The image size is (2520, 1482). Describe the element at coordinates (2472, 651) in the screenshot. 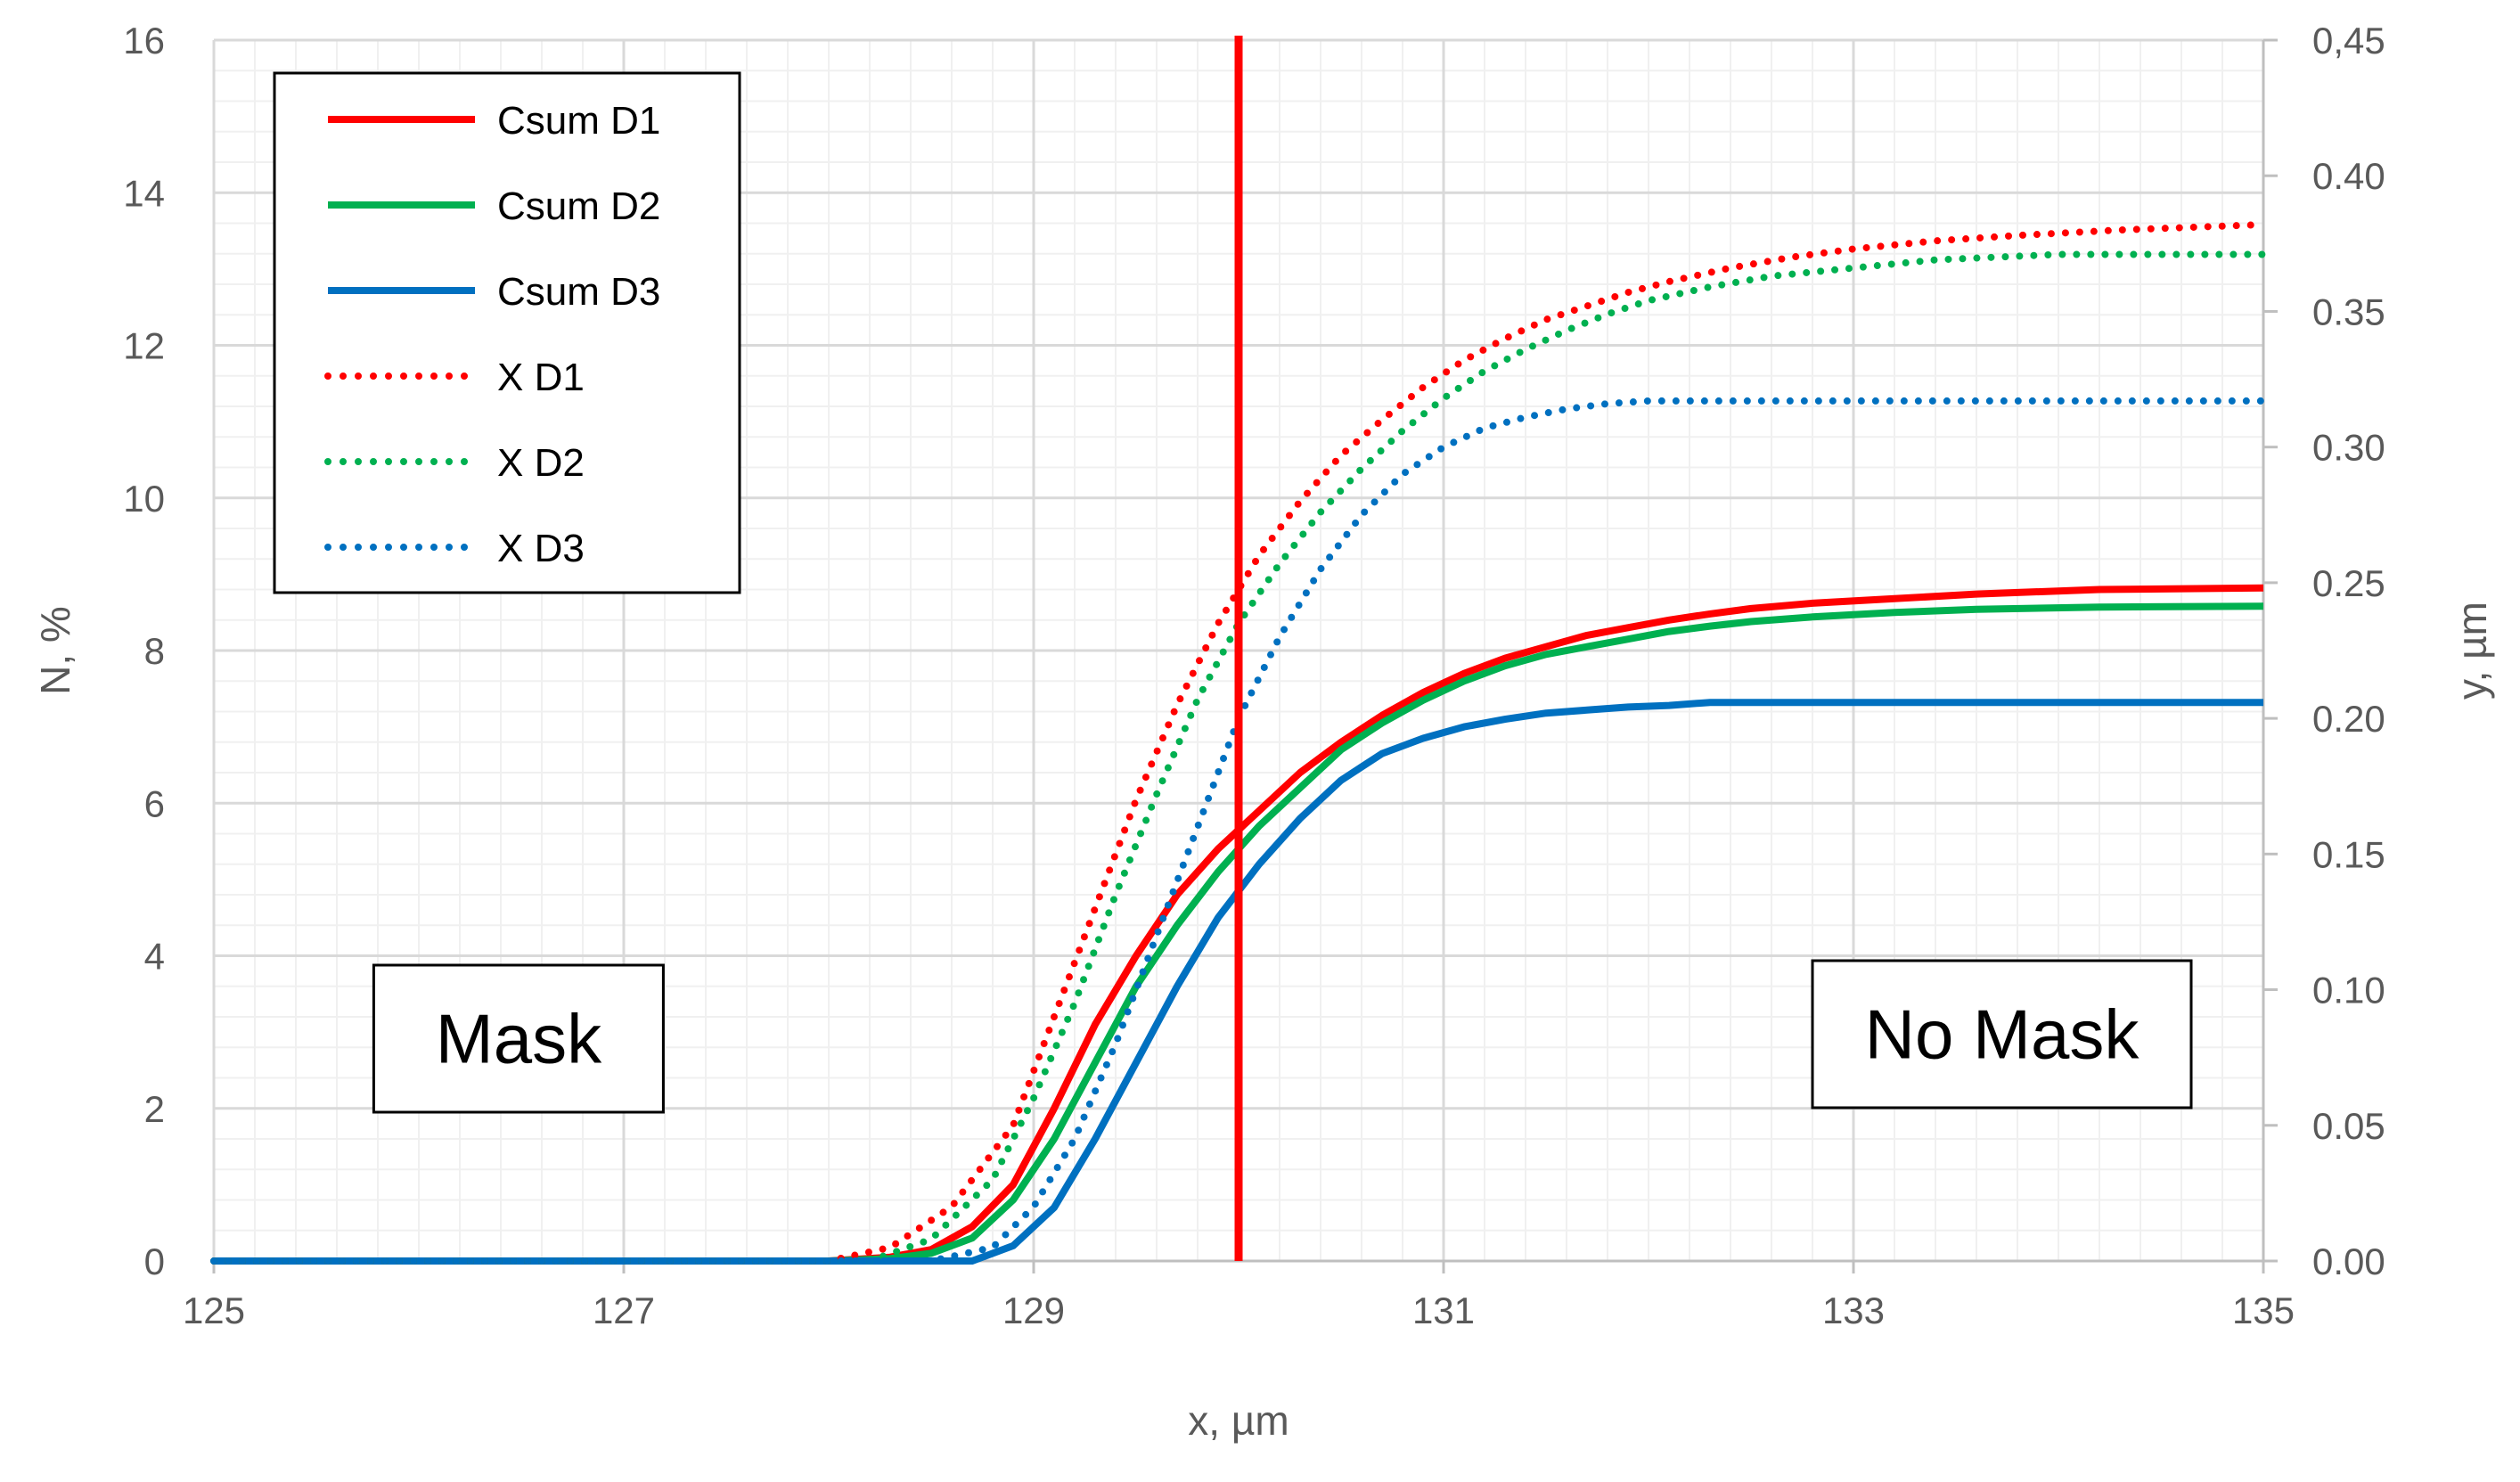

I see `y-right-axis-title: y, µm` at that location.